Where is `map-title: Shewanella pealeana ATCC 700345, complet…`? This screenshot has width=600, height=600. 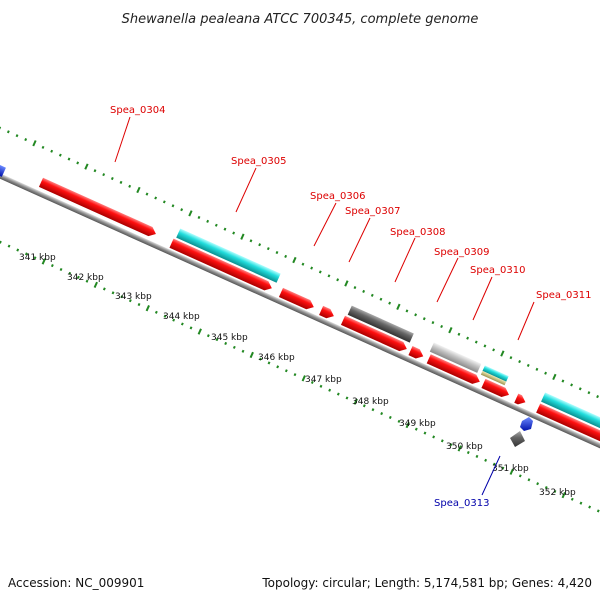 map-title: Shewanella pealeana ATCC 700345, complet… is located at coordinates (300, 19).